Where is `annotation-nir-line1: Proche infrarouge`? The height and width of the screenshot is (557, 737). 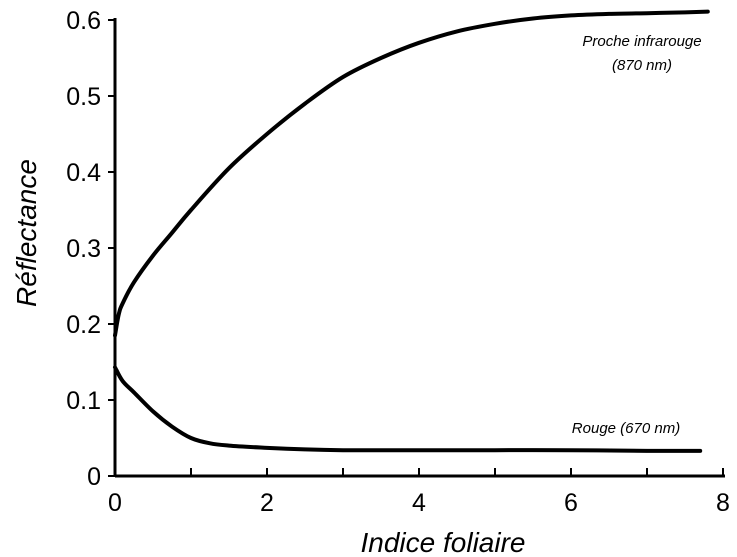 annotation-nir-line1: Proche infrarouge is located at coordinates (641, 41).